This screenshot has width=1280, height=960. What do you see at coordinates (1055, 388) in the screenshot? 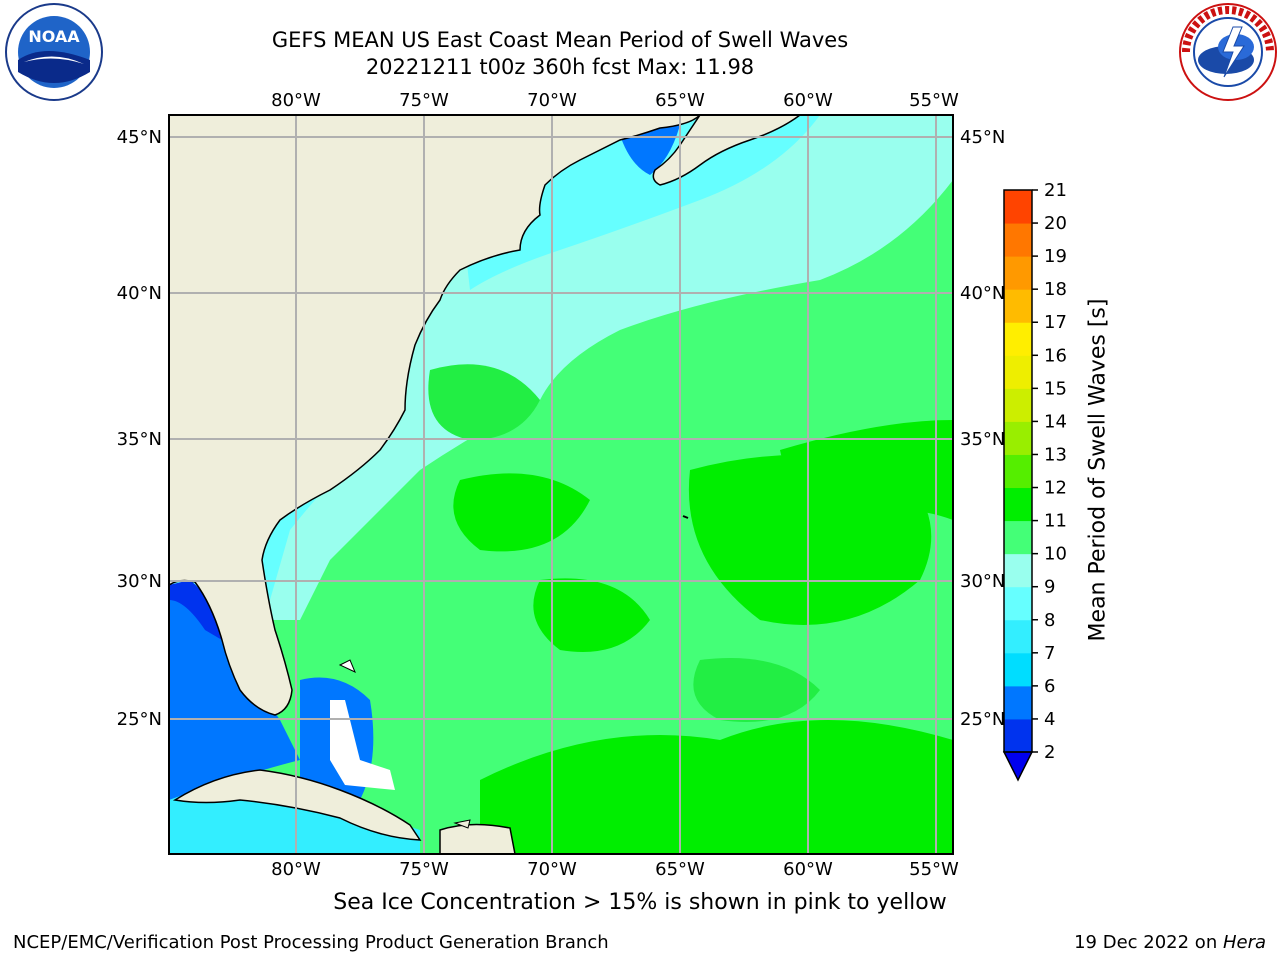
I see `colorbar-tick-label: 15` at bounding box center [1055, 388].